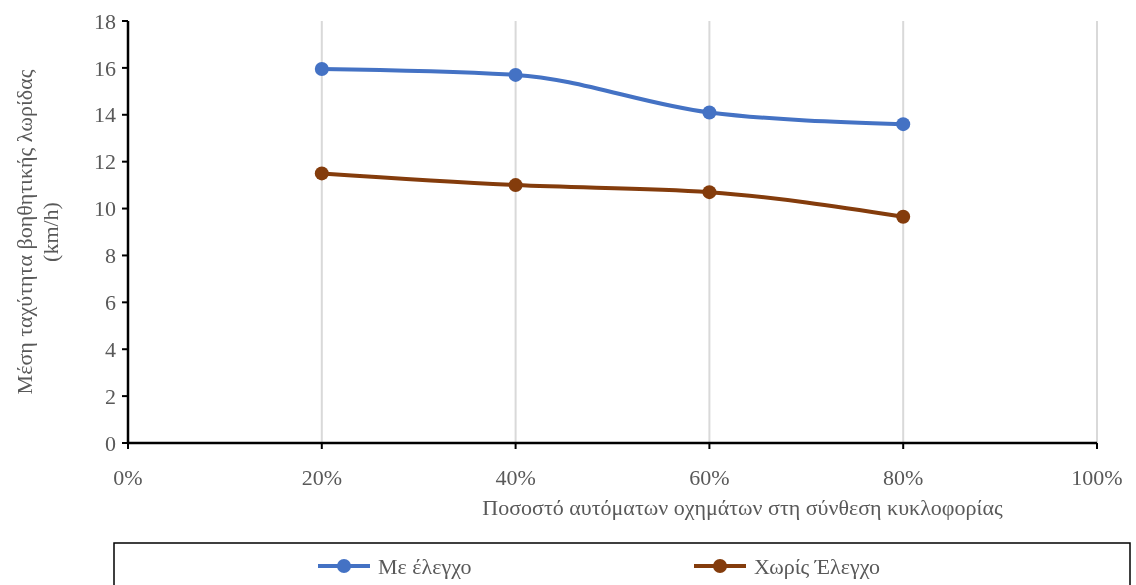 The width and height of the screenshot is (1136, 585). I want to click on y-tick-label: 18, so click(105, 21).